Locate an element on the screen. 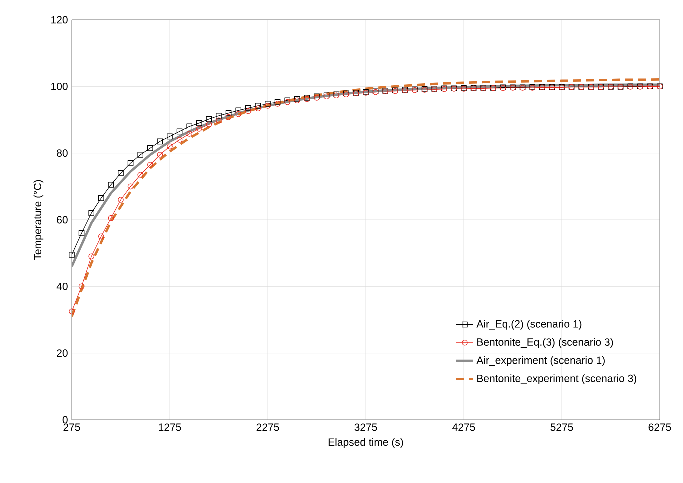  y-tick-label: 100 is located at coordinates (60, 86).